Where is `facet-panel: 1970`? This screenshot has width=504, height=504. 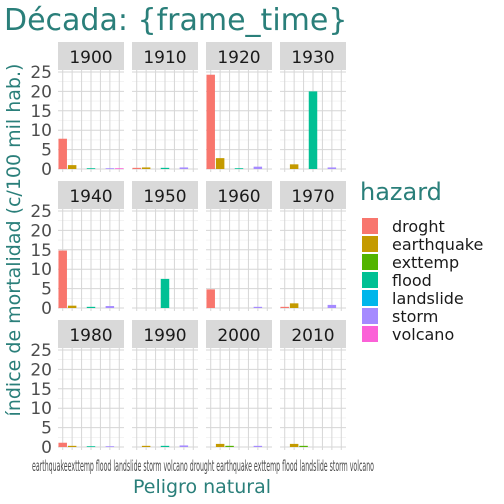 facet-panel: 1970 is located at coordinates (313, 246).